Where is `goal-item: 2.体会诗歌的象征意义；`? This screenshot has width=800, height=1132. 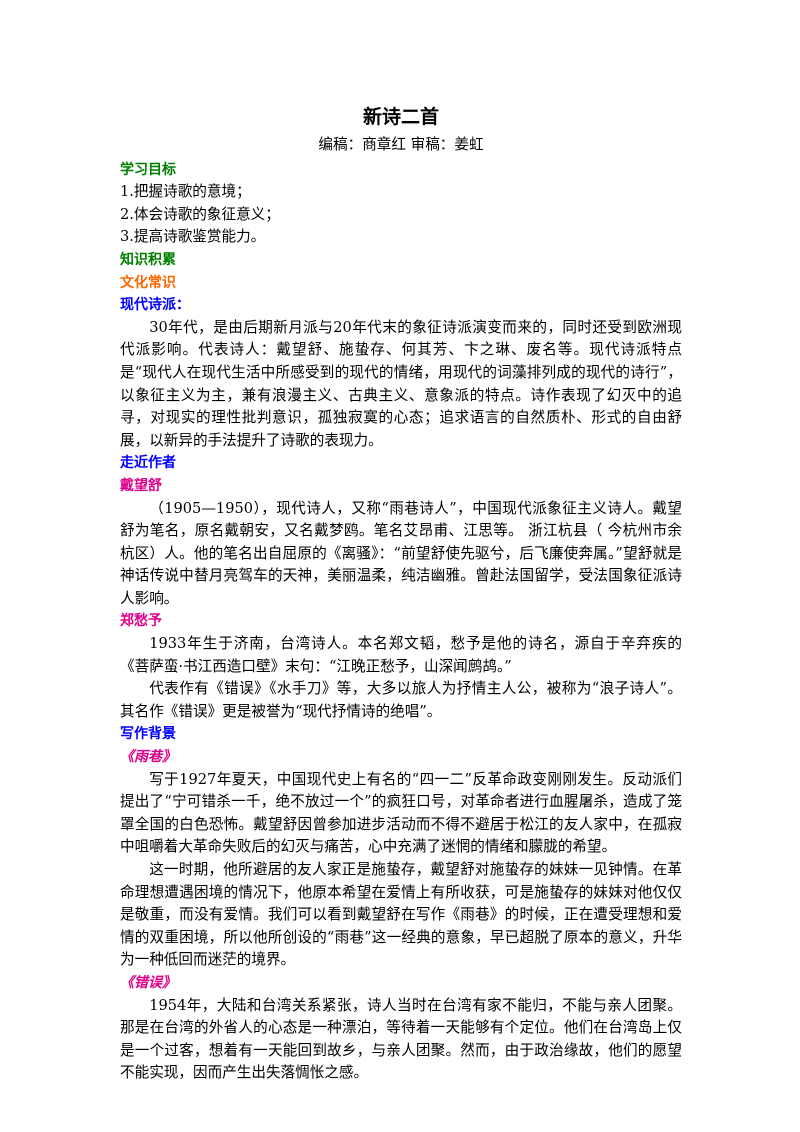
goal-item: 2.体会诗歌的象征意义； is located at coordinates (200, 214).